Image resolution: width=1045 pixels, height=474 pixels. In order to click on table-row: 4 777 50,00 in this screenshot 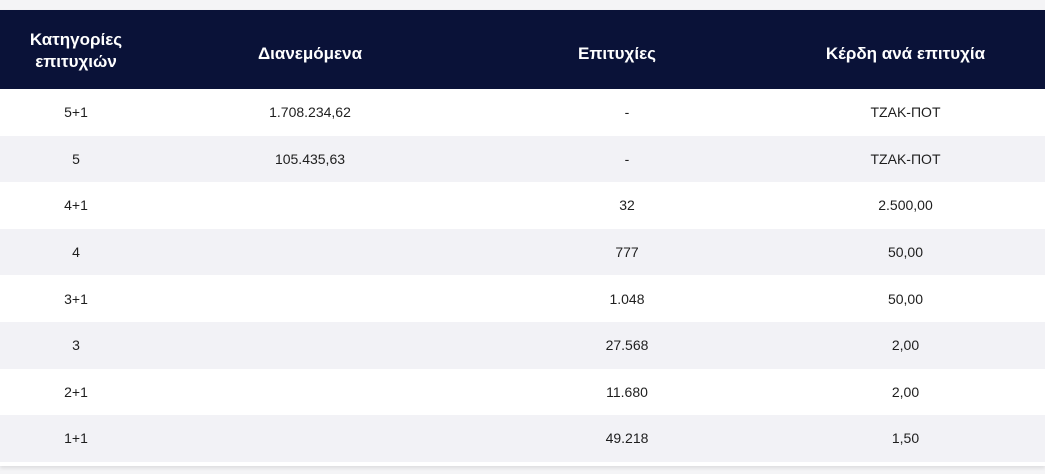, I will do `click(522, 252)`.